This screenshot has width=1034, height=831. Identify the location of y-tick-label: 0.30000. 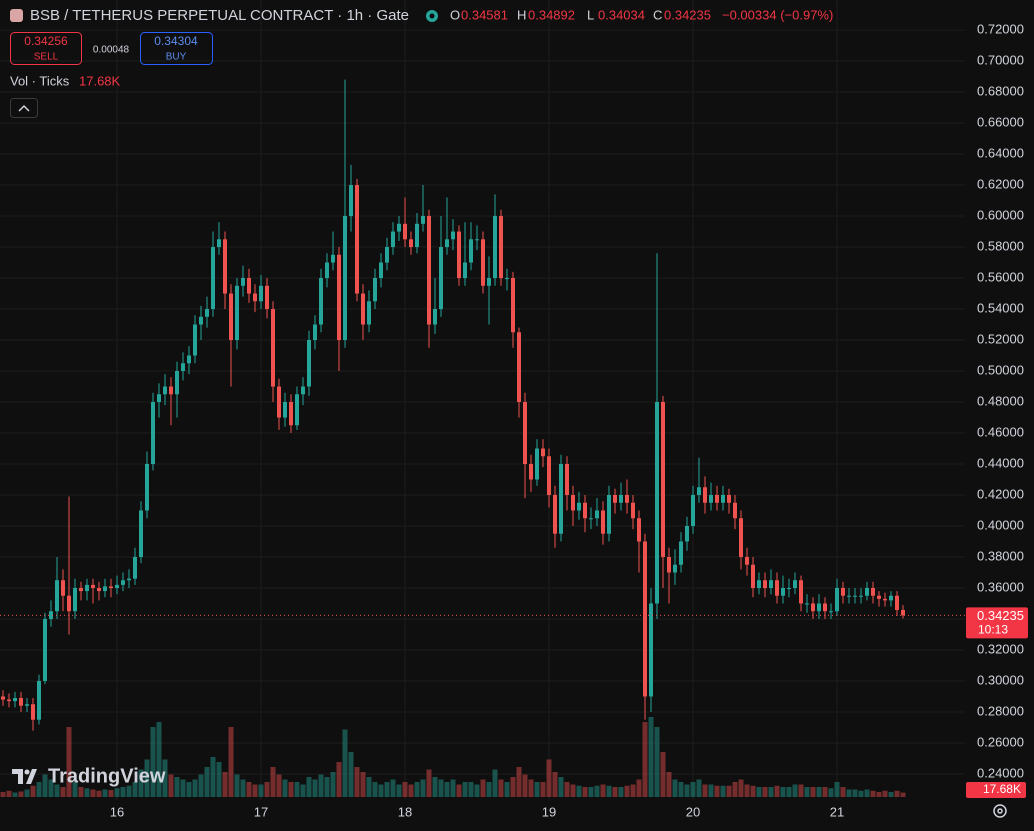
(1000, 679).